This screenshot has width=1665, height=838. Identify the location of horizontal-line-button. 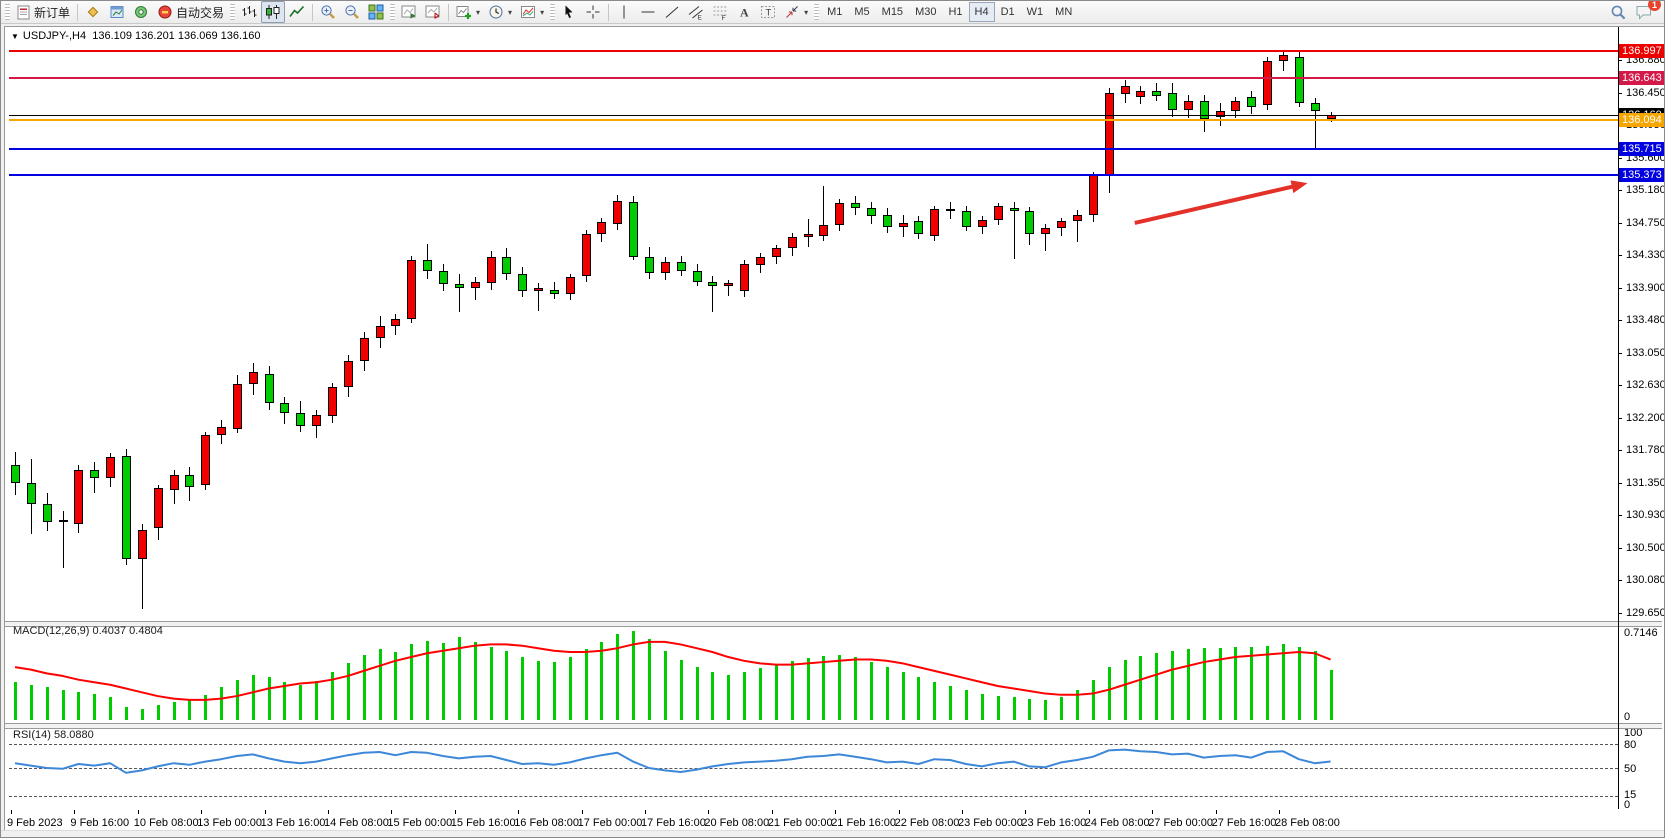
(648, 12).